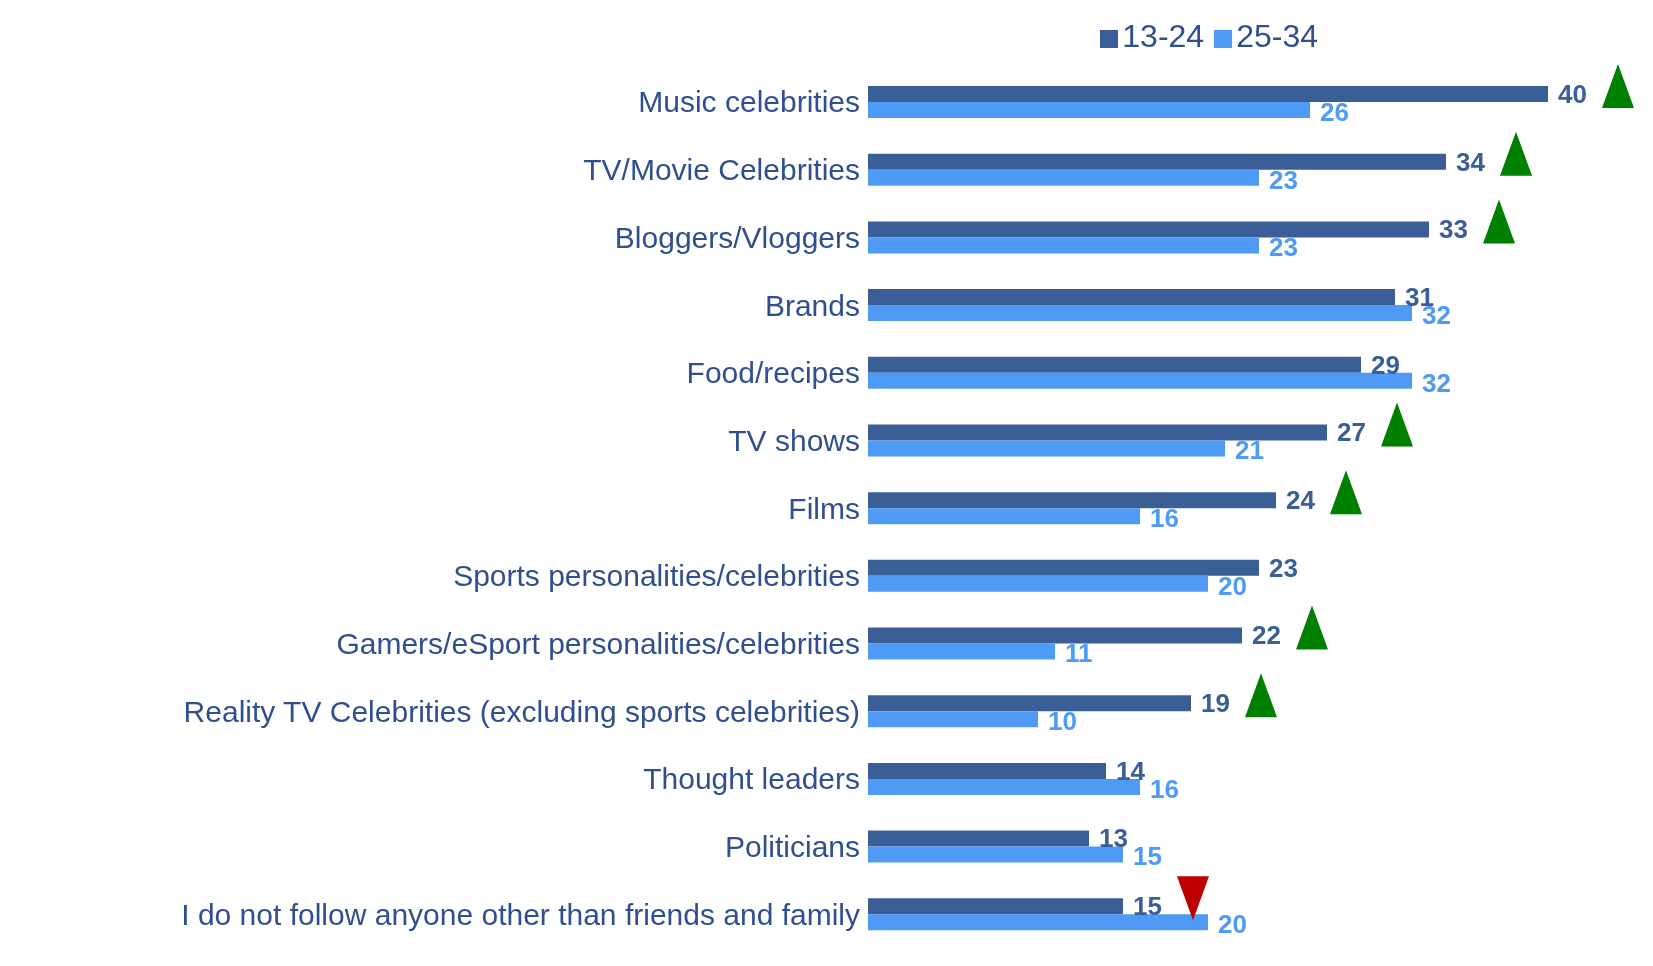  Describe the element at coordinates (773, 373) in the screenshot. I see `y-tick-label: Food/recipes` at that location.